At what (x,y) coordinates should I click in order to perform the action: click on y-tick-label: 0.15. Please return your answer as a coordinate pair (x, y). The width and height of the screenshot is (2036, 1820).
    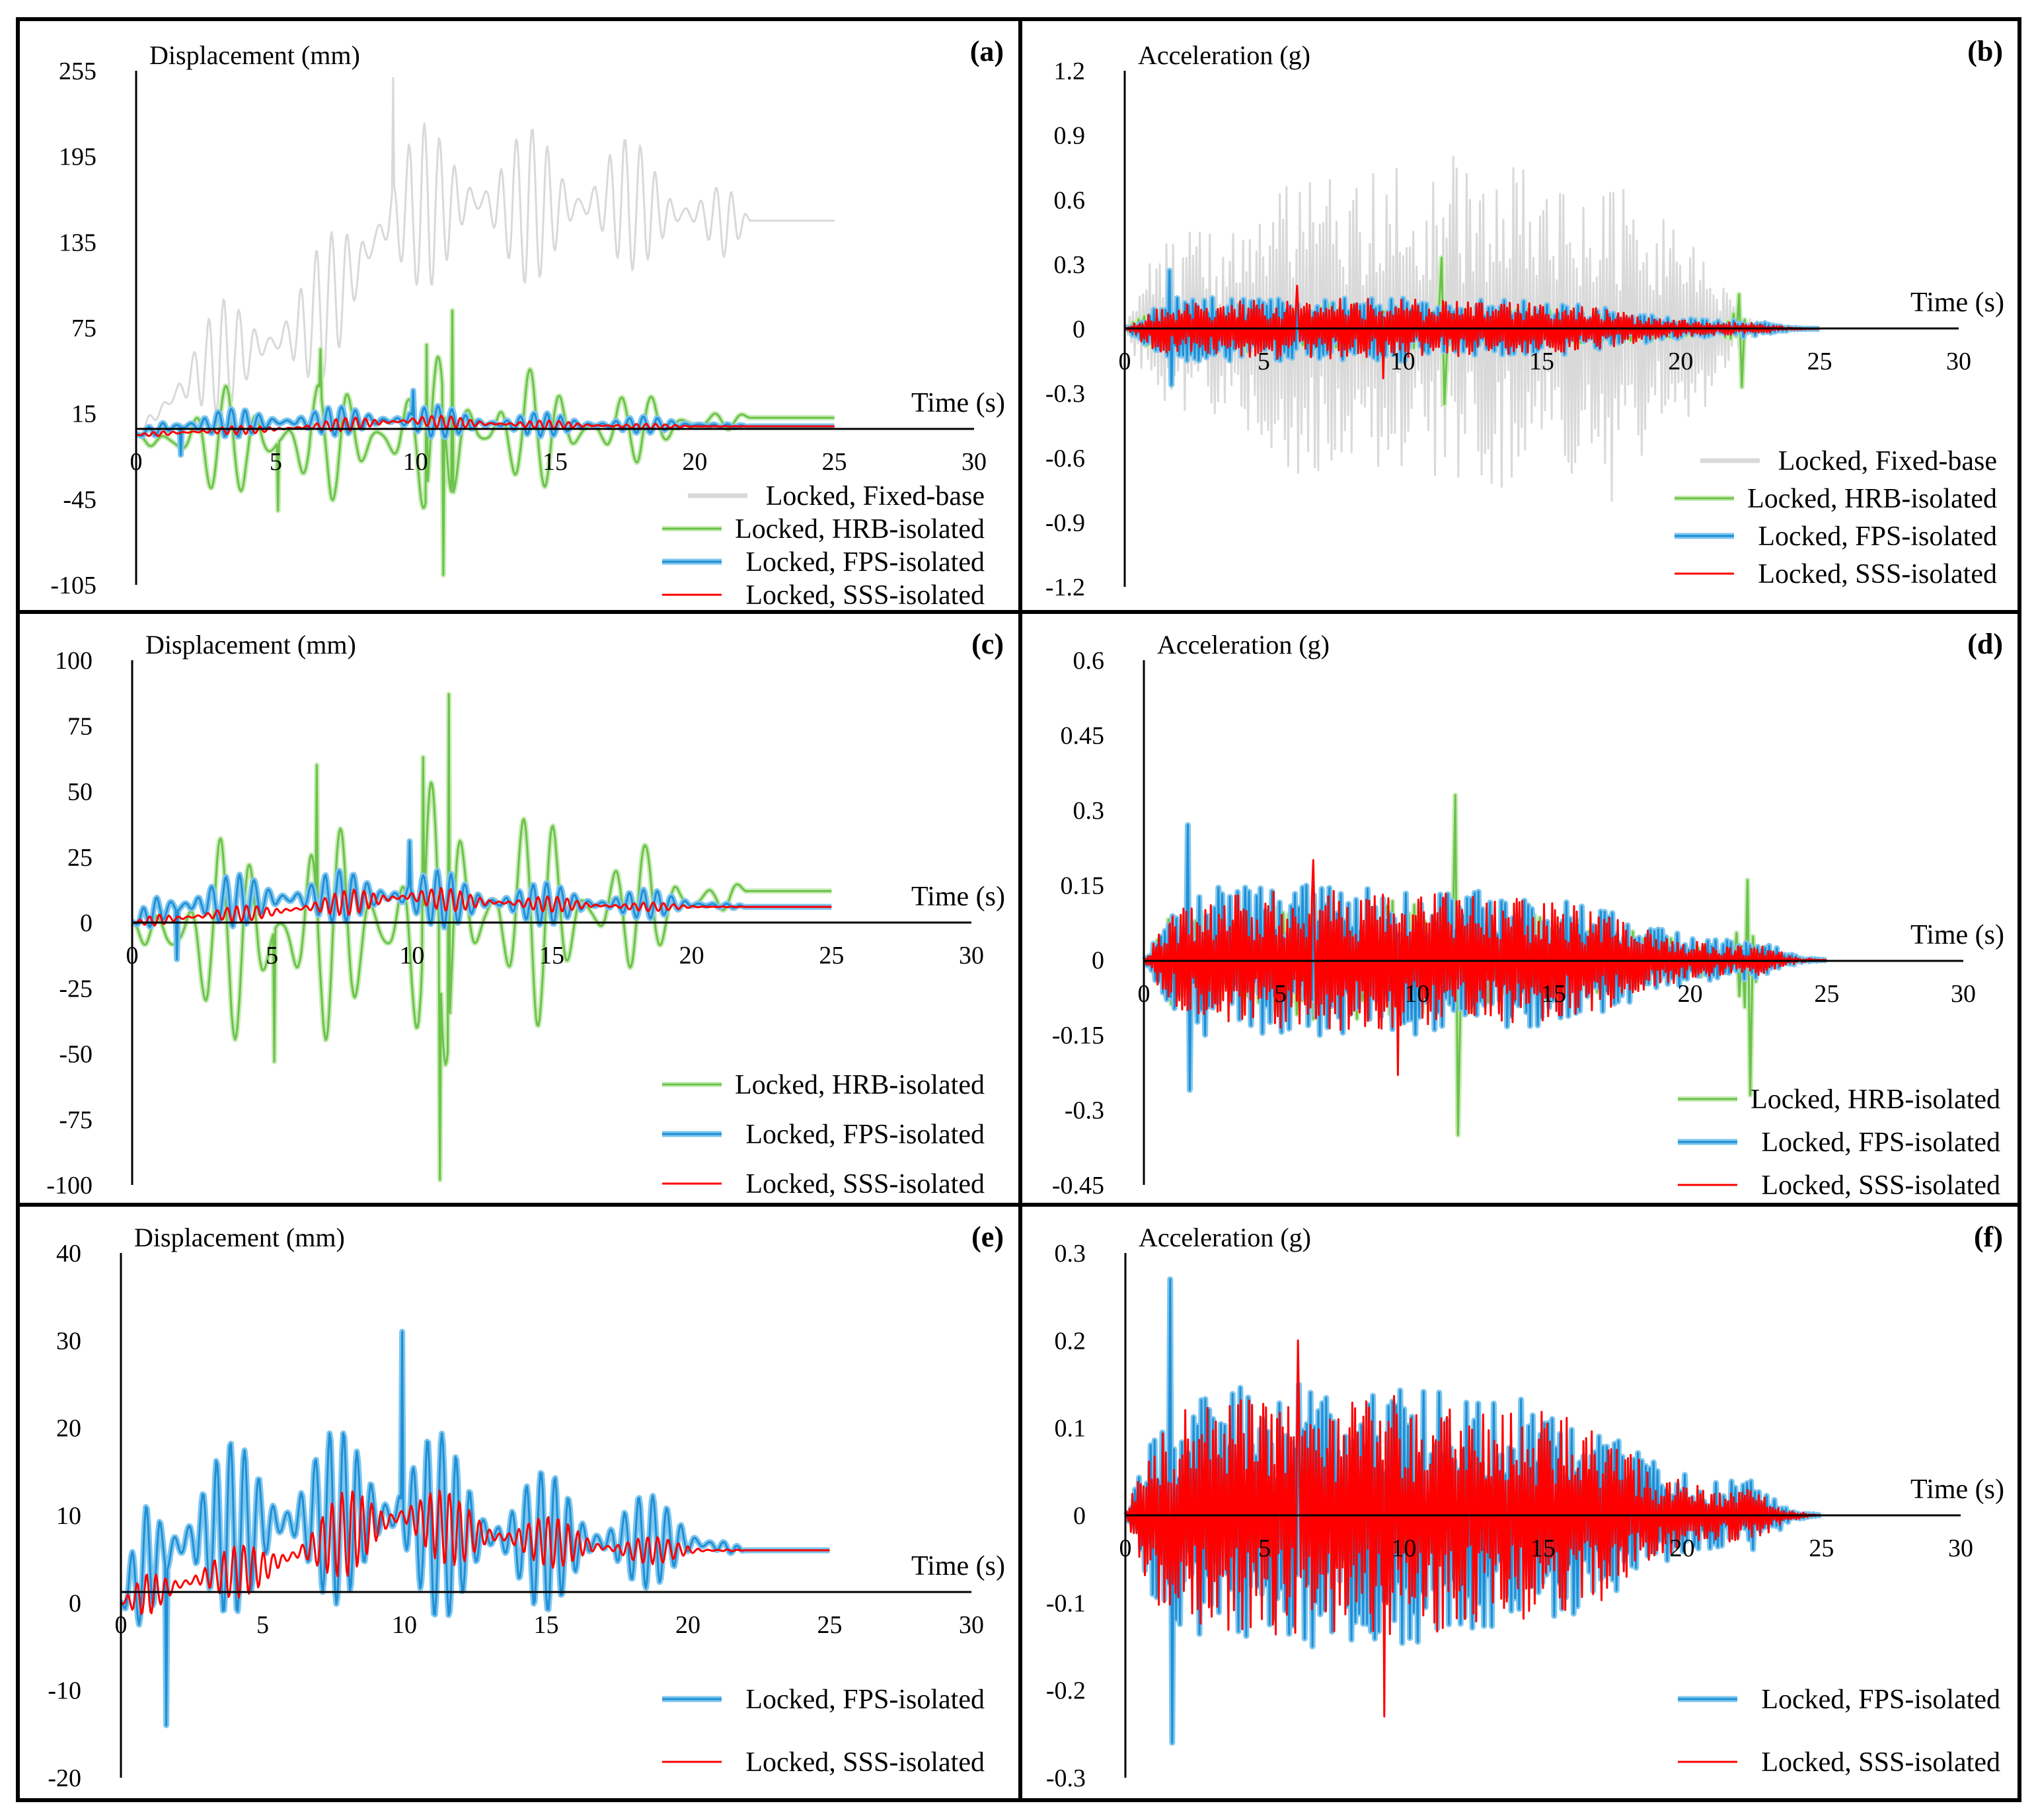
    Looking at the image, I should click on (1083, 885).